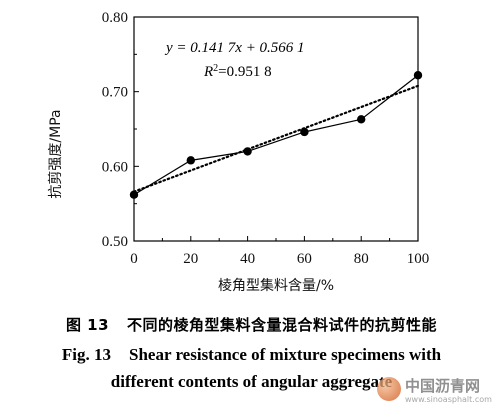 Image resolution: width=503 pixels, height=413 pixels. What do you see at coordinates (115, 93) in the screenshot?
I see `y-tick-label: 0.70` at bounding box center [115, 93].